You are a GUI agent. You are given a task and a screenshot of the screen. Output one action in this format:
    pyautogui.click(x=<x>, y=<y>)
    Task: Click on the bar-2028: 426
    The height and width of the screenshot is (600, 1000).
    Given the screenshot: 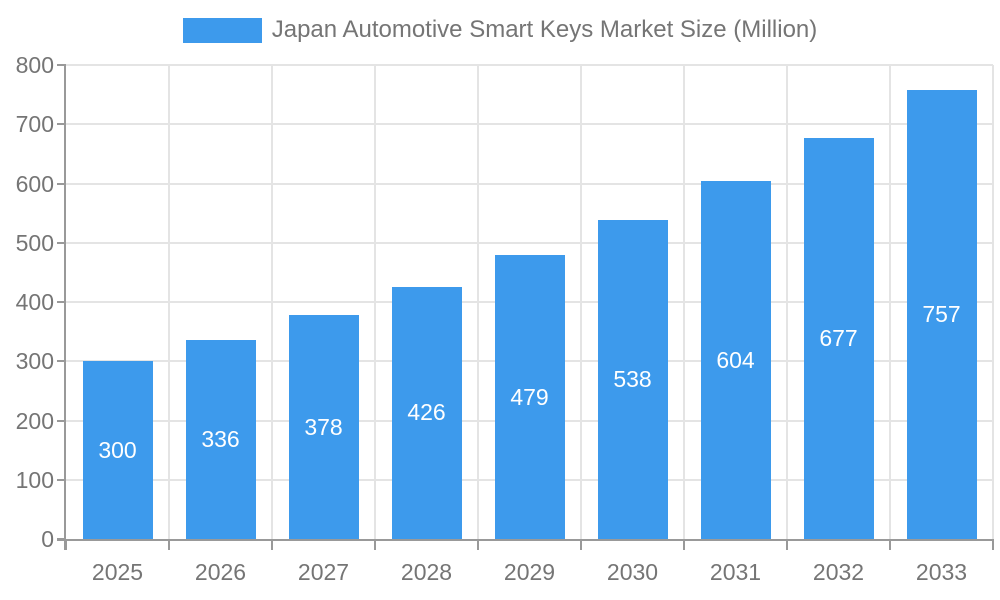 What is the action you would take?
    pyautogui.click(x=426, y=412)
    